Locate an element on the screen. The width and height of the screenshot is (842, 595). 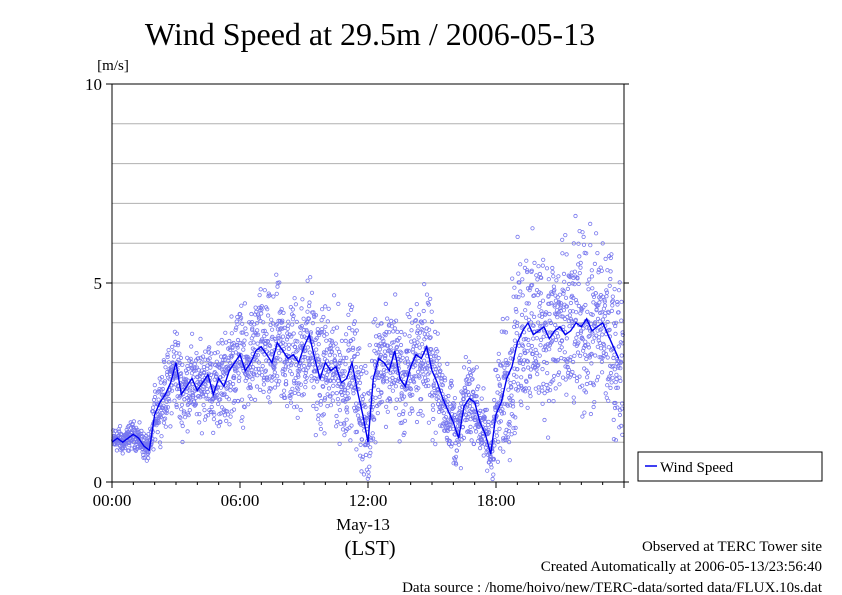
y-axis-unit-label: [m/s] is located at coordinates (113, 66).